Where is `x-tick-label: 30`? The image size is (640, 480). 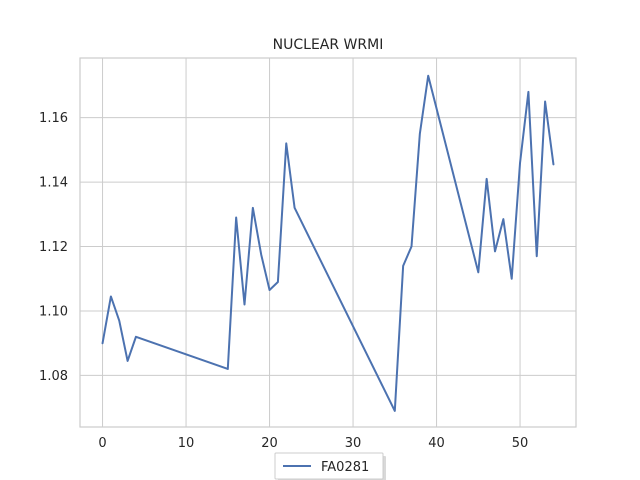 x-tick-label: 30 is located at coordinates (353, 443).